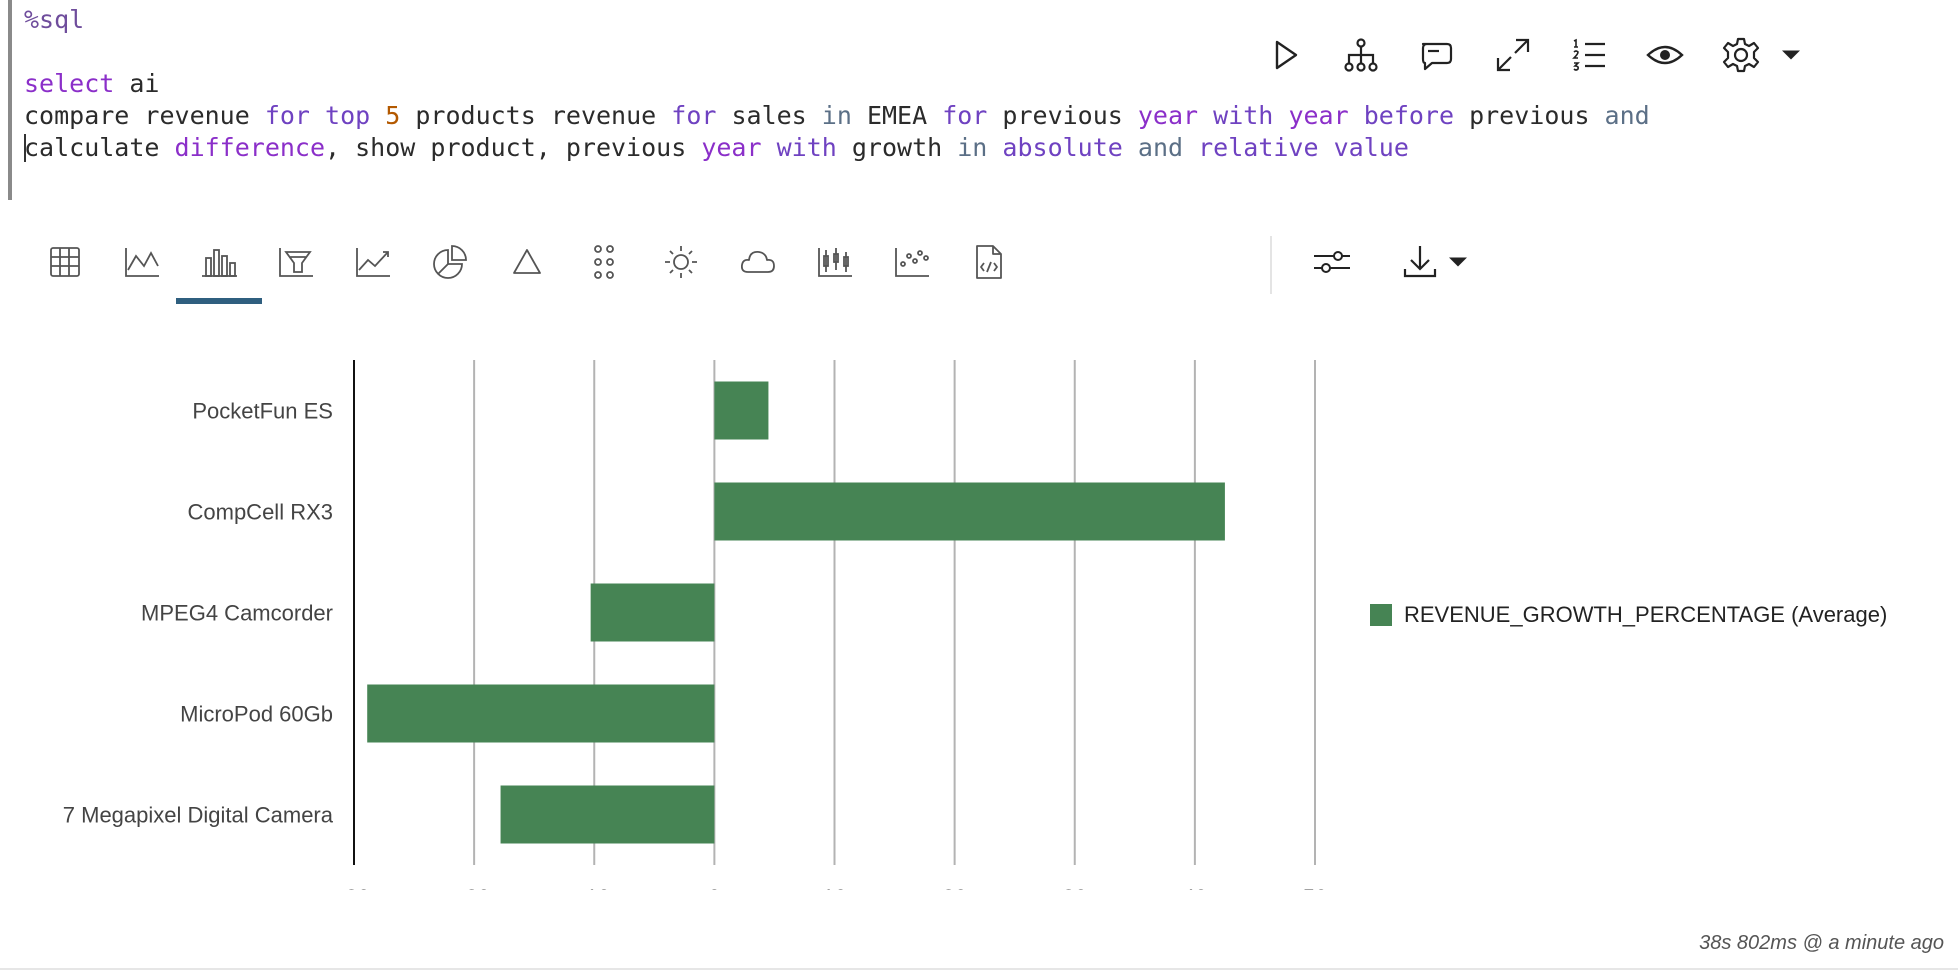  I want to click on code-token: absolute, so click(1062, 147).